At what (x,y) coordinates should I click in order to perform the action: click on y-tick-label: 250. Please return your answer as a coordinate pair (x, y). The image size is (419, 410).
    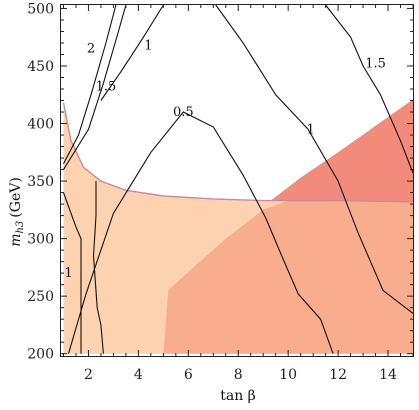
    Looking at the image, I should click on (40, 297).